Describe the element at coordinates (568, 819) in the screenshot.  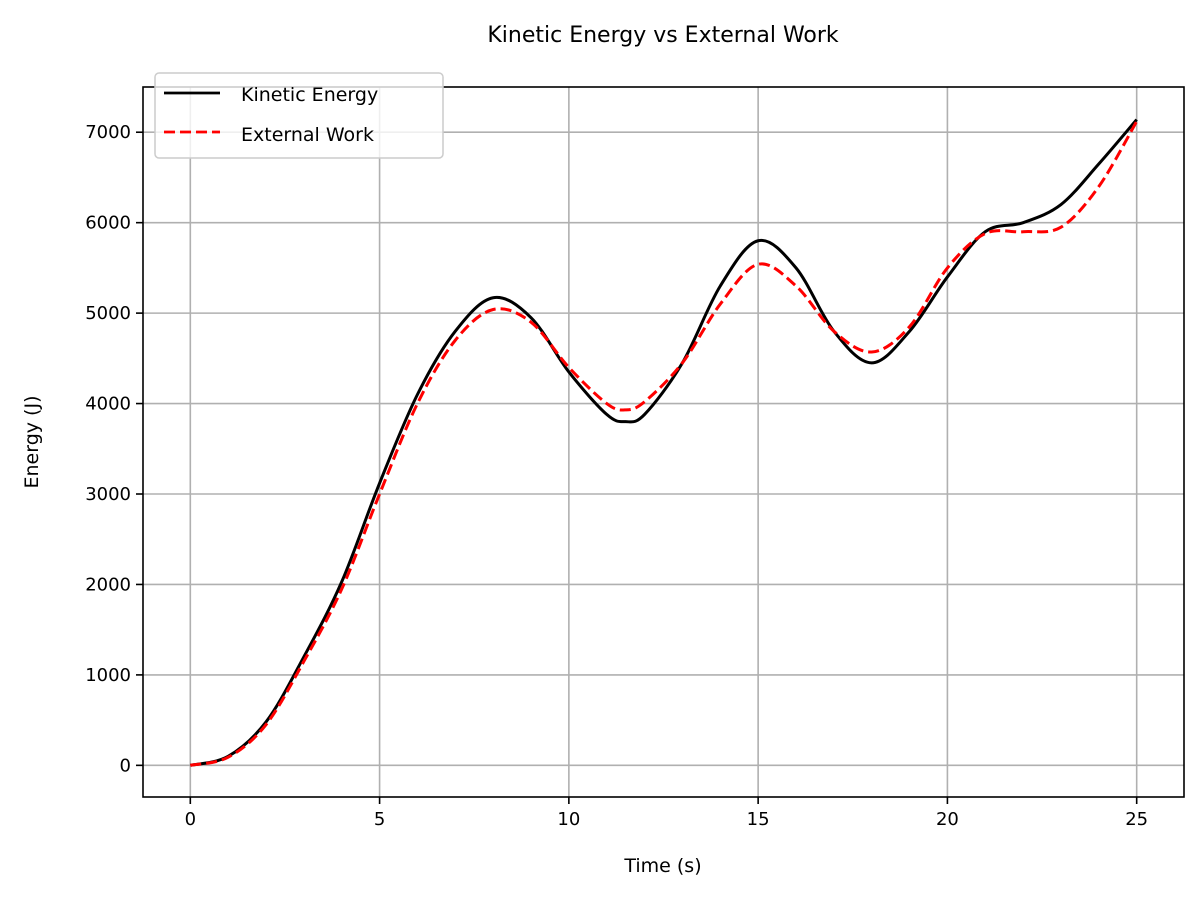
I see `x-tick-label: 10` at that location.